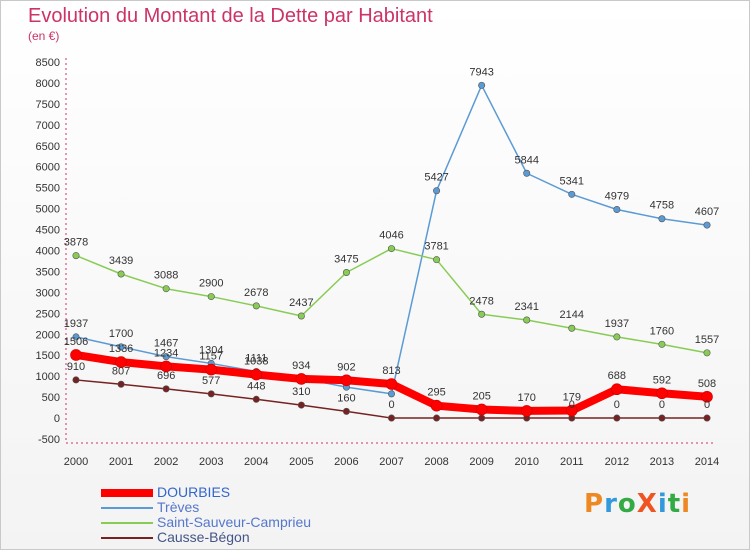  Describe the element at coordinates (48, 377) in the screenshot. I see `y-tick-label: 1000` at that location.